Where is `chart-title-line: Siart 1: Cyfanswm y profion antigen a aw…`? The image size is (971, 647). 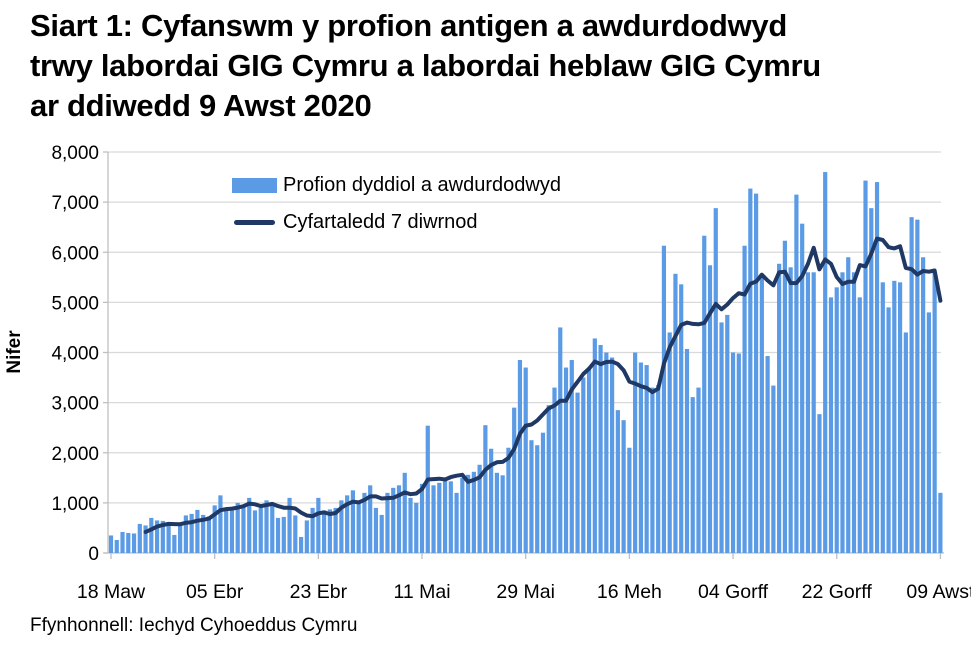 chart-title-line: Siart 1: Cyfanswm y profion antigen a aw… is located at coordinates (408, 25).